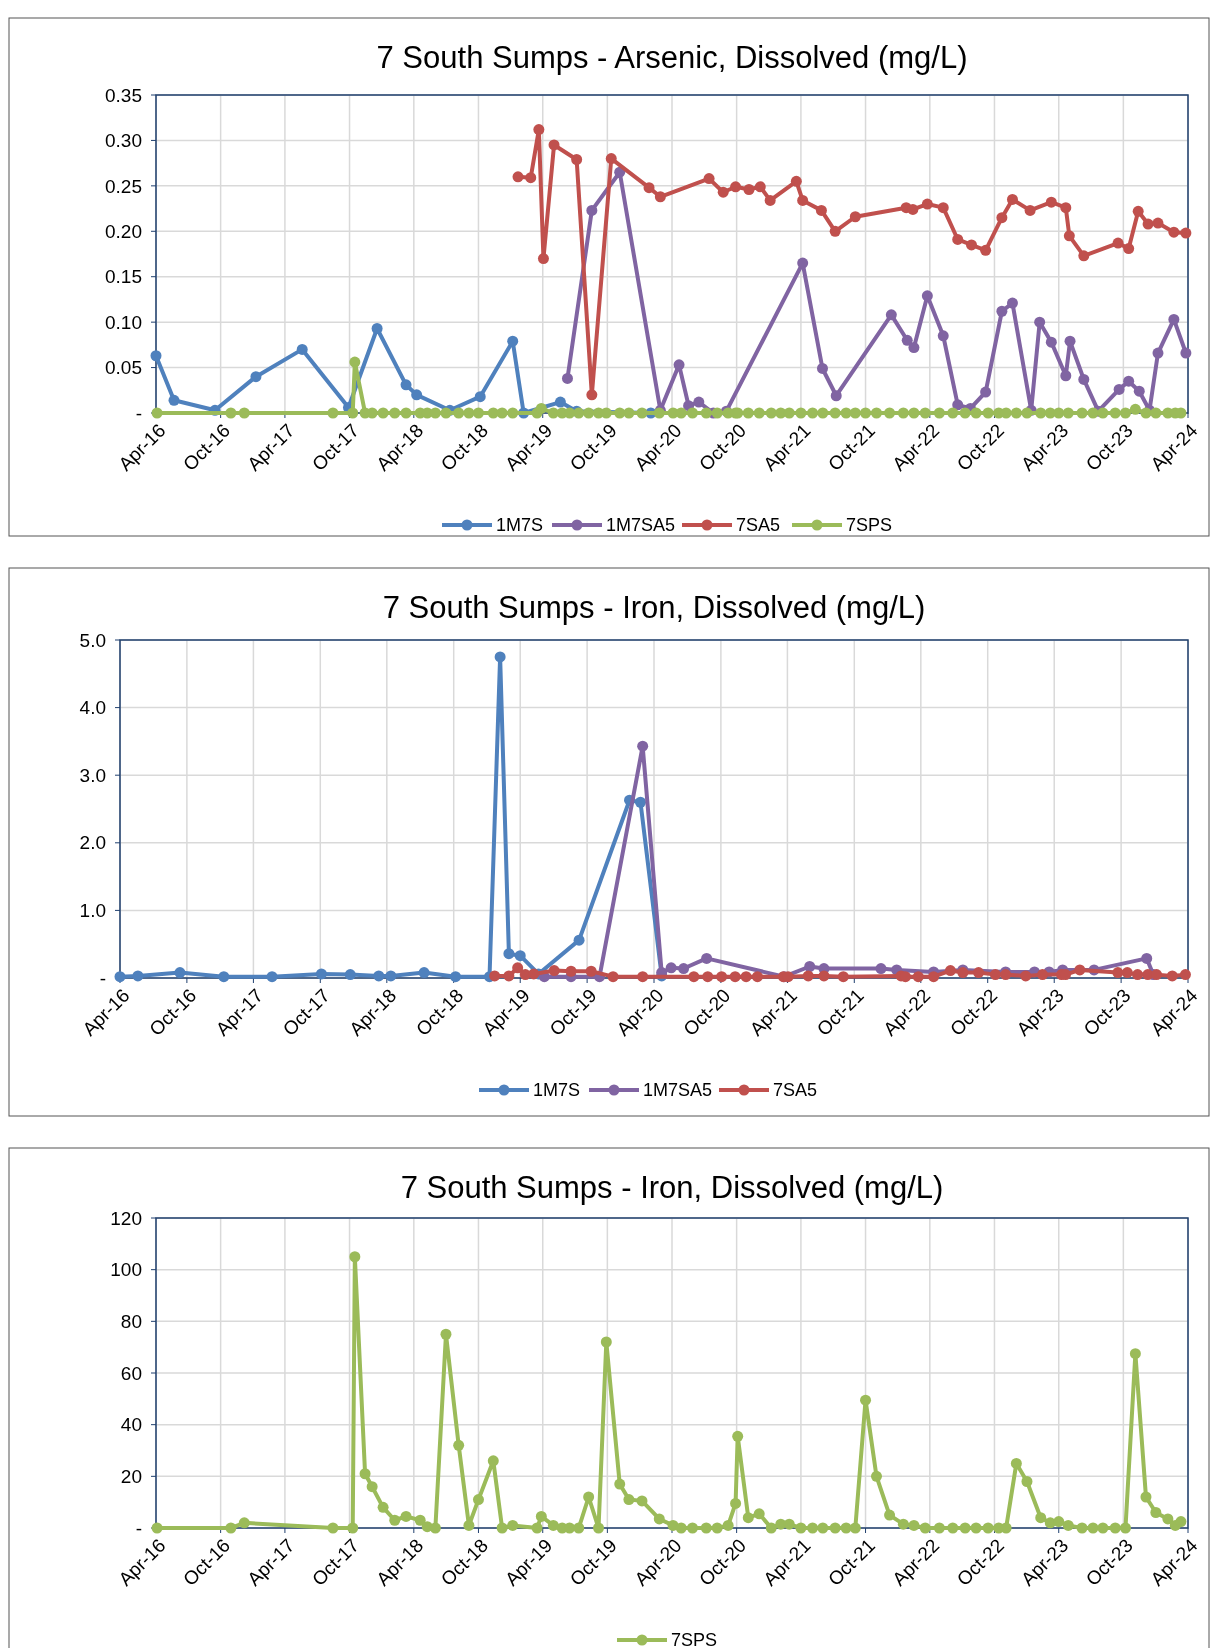  What do you see at coordinates (123, 141) in the screenshot?
I see `y-tick-label: 0.30` at bounding box center [123, 141].